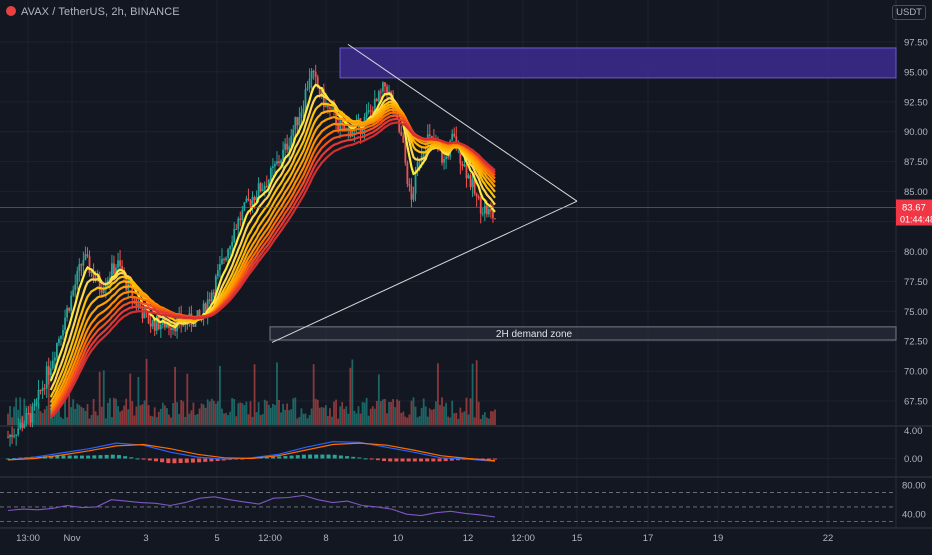 This screenshot has height=555, width=932. What do you see at coordinates (916, 102) in the screenshot?
I see `price-axis-label: 92.50` at bounding box center [916, 102].